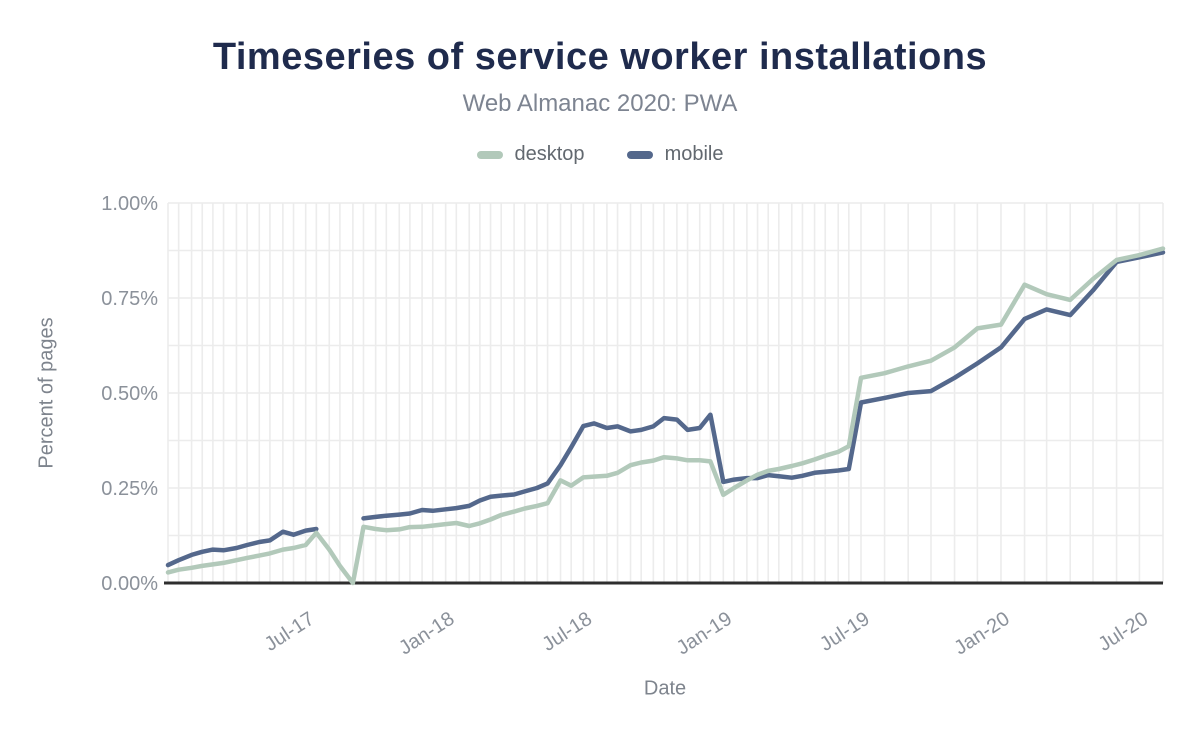  Describe the element at coordinates (489, 154) in the screenshot. I see `desktop-swatch-icon` at that location.